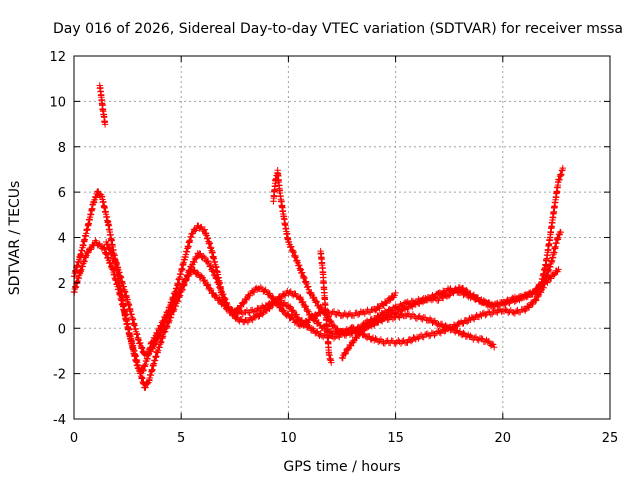 The image size is (640, 480). I want to click on x-tick-label: 25, so click(610, 438).